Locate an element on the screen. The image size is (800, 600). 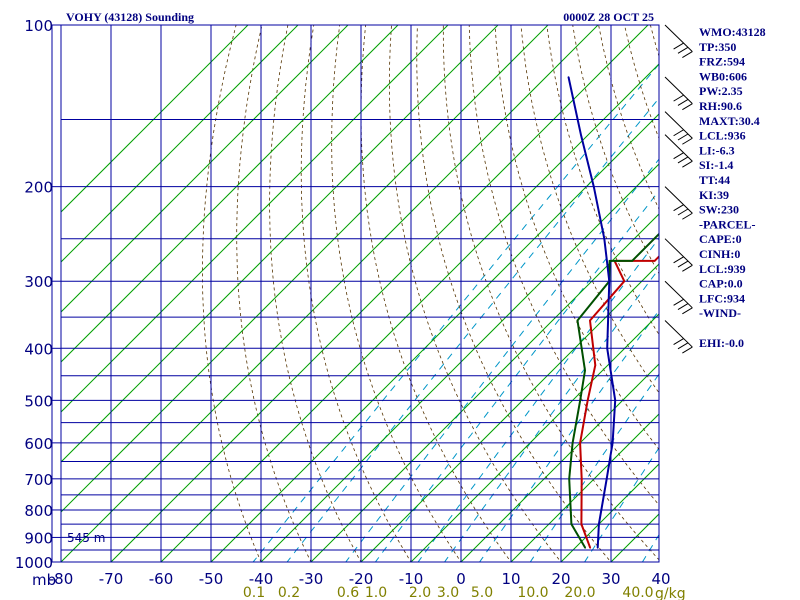
temperature-tick-label: 40 is located at coordinates (660, 579).